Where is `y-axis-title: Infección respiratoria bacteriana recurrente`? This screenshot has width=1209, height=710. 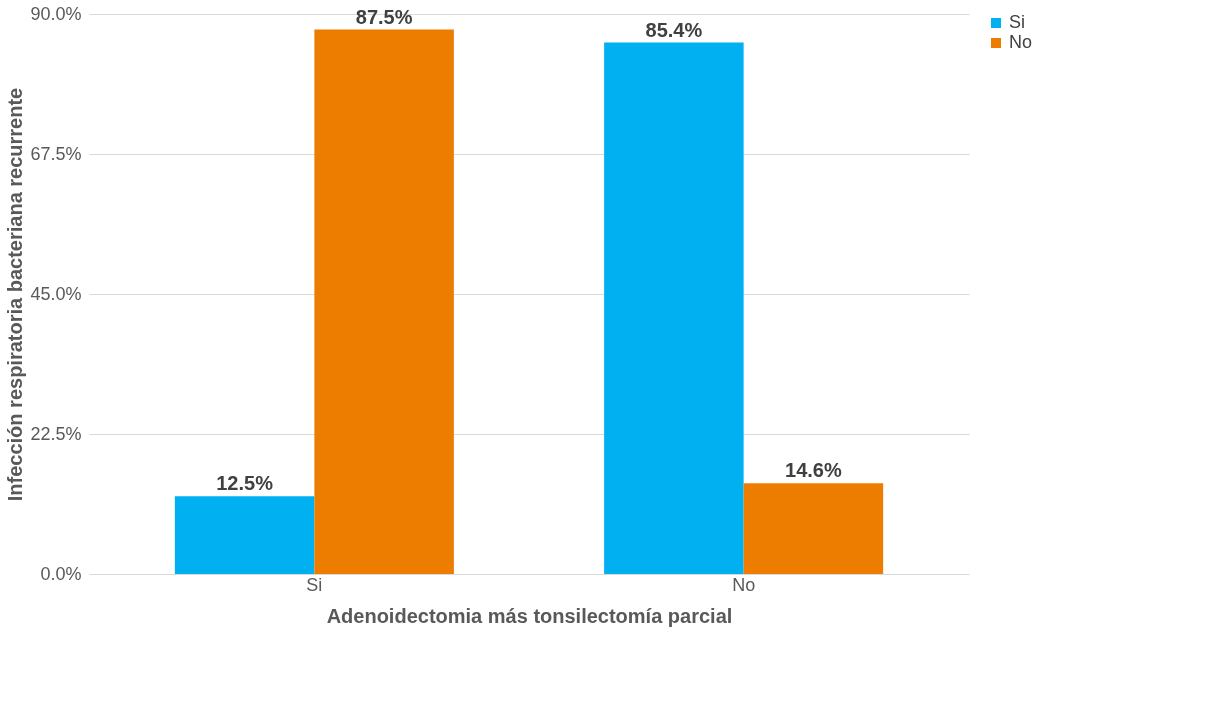 y-axis-title: Infección respiratoria bacteriana recurrente is located at coordinates (15, 294).